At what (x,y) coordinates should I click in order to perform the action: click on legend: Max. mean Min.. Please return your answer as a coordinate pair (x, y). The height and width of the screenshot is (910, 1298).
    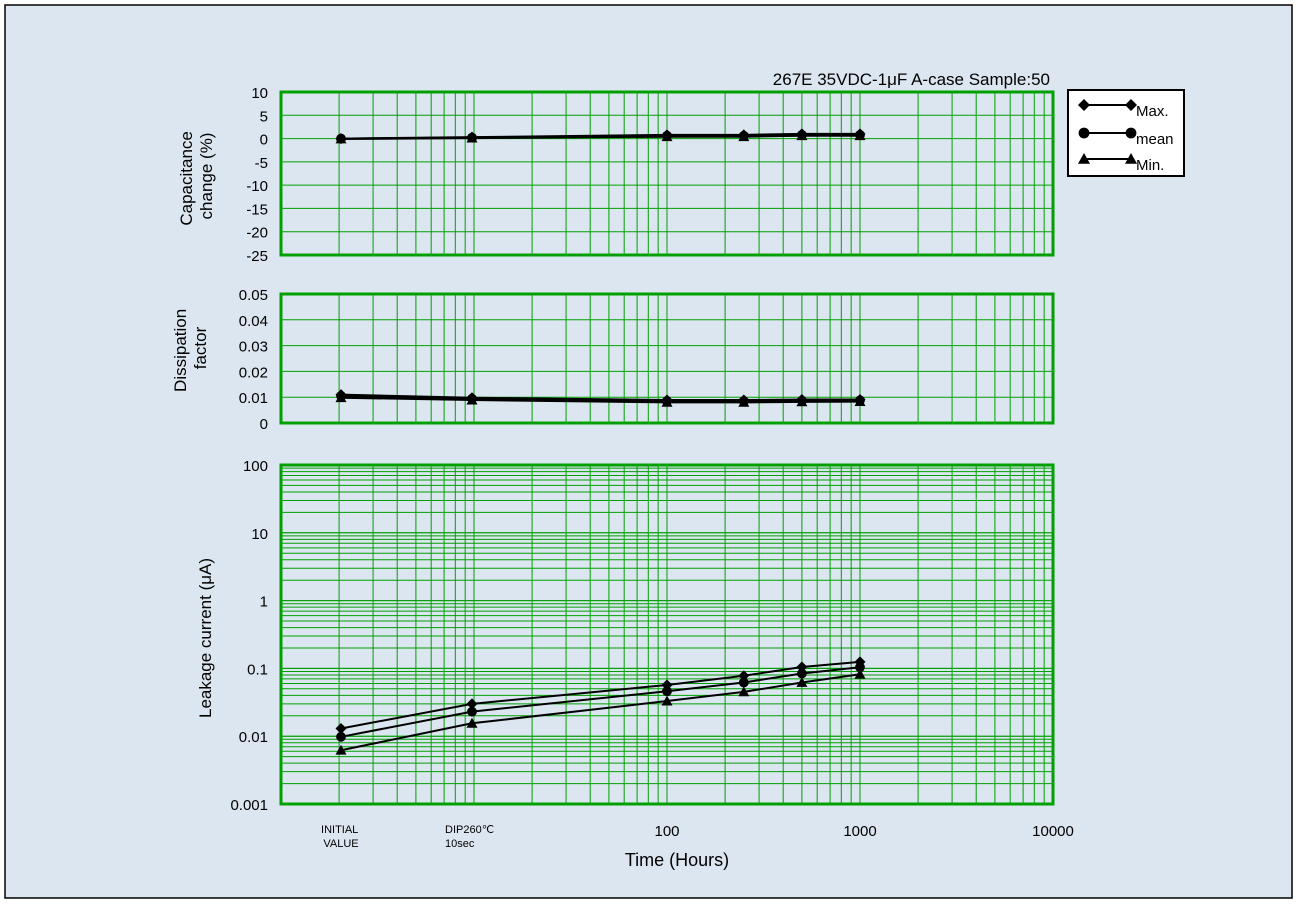
    Looking at the image, I should click on (1126, 133).